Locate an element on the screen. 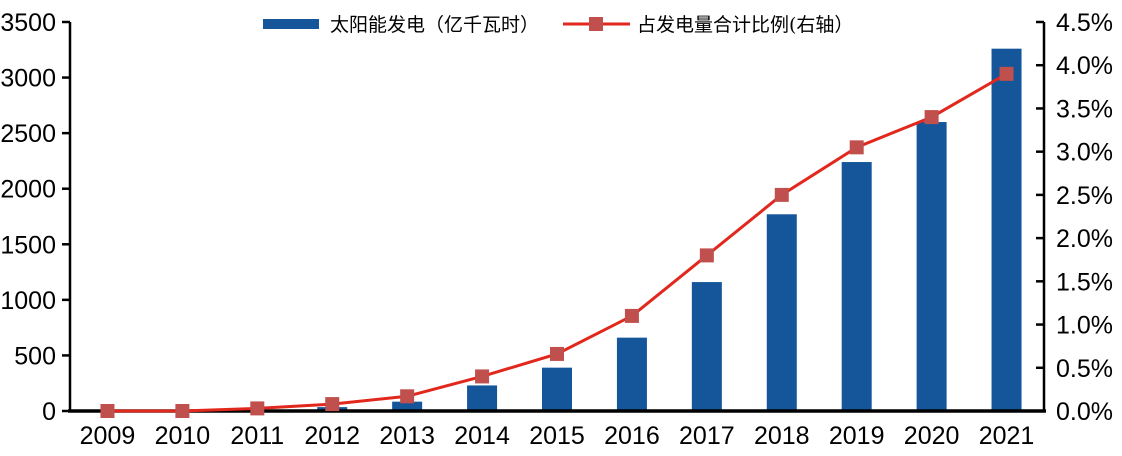  y-right-label-4.5%: 4.5% is located at coordinates (1084, 23).